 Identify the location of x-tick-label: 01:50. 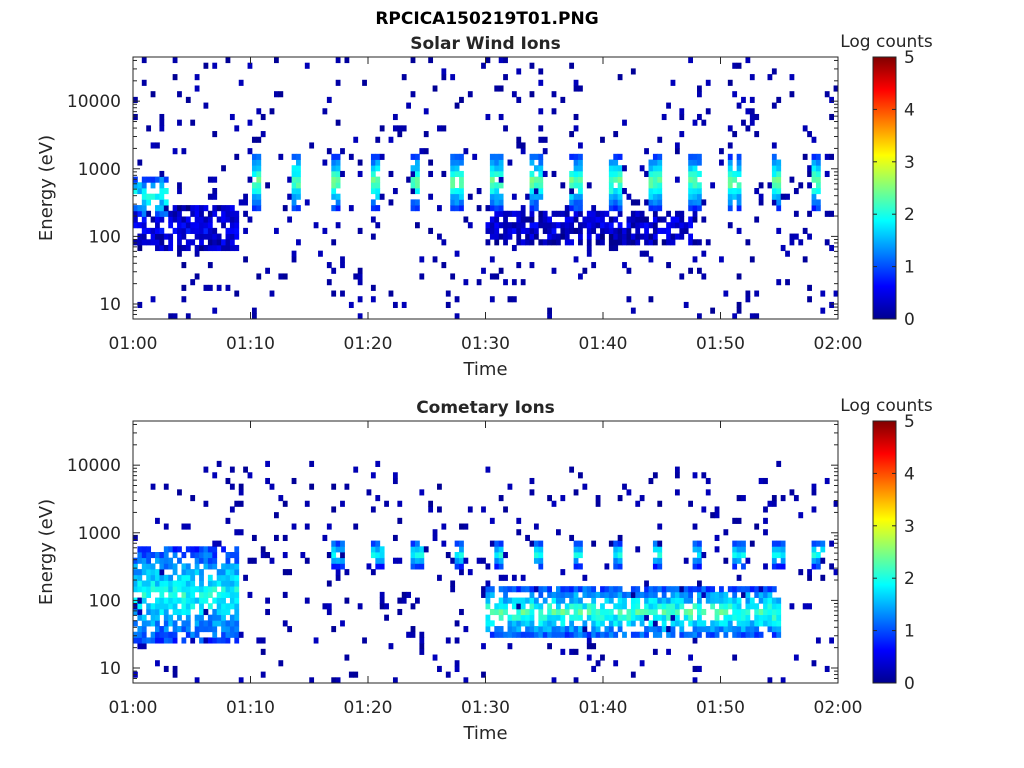
(720, 344).